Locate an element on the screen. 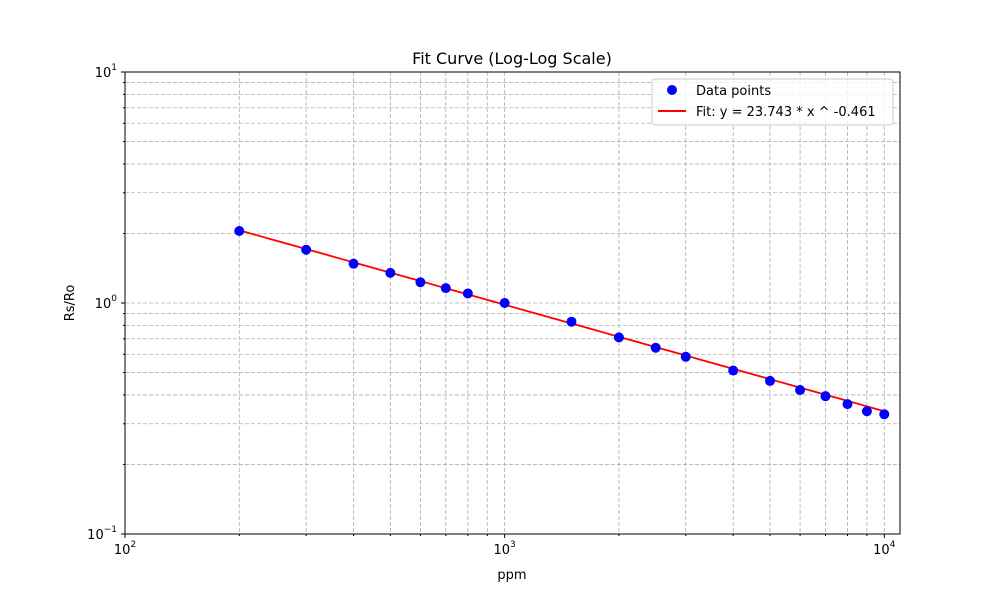 Image resolution: width=1000 pixels, height=600 pixels. chart-title: Fit Curve (Log-Log Scale) is located at coordinates (512, 58).